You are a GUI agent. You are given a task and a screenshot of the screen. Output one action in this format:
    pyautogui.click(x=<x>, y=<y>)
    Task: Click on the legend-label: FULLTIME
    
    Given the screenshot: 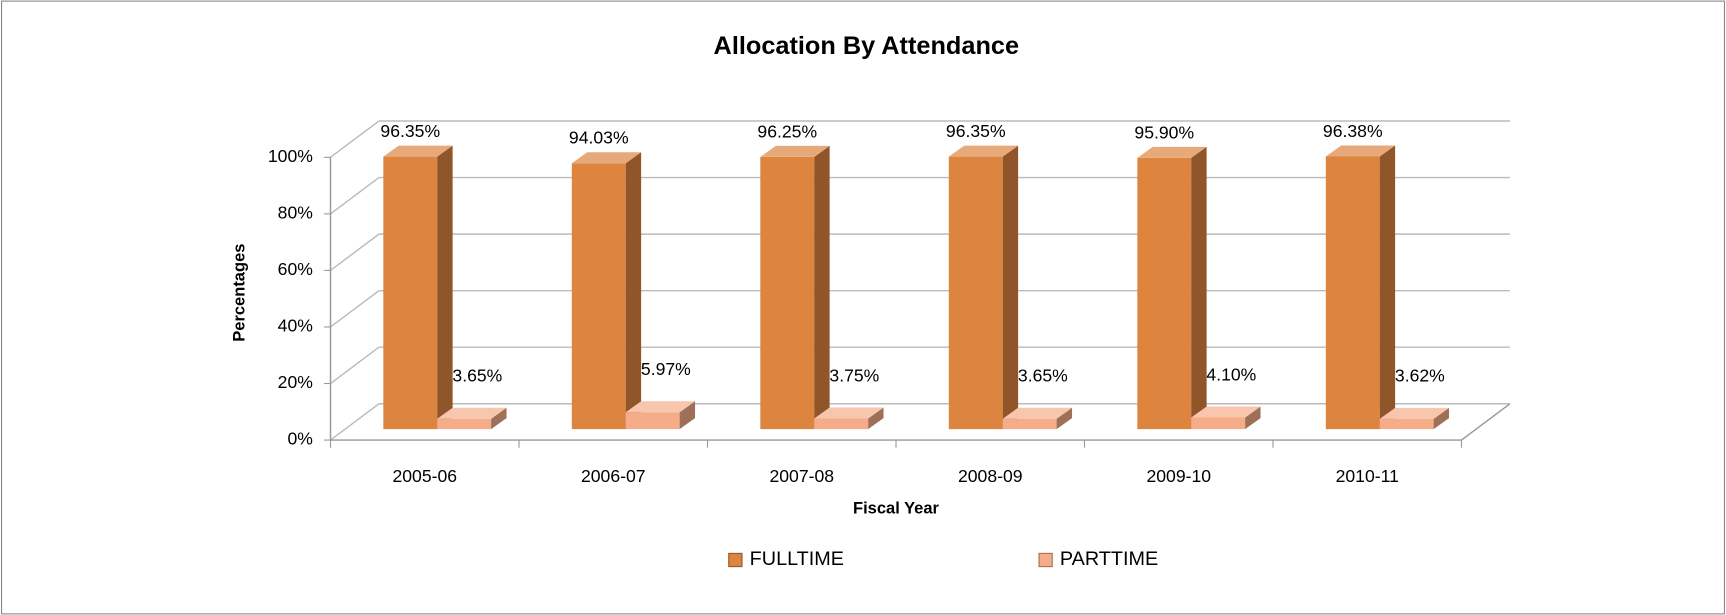 What is the action you would take?
    pyautogui.click(x=797, y=559)
    